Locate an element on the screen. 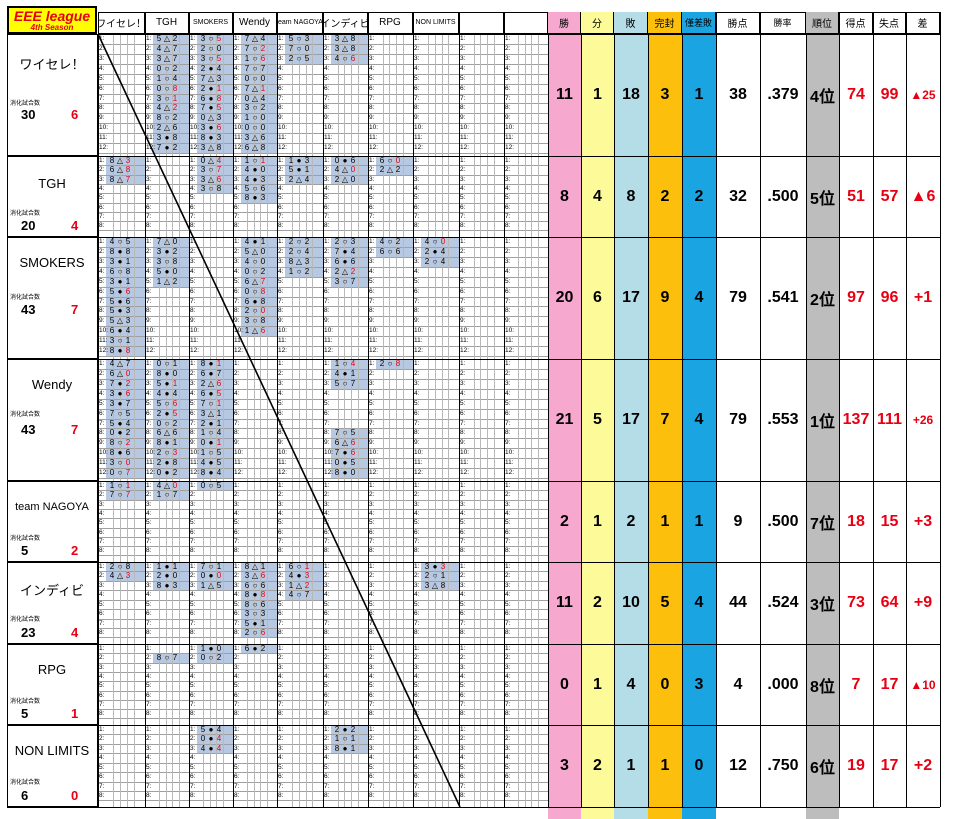 The height and width of the screenshot is (819, 956). match-number: 11: is located at coordinates (103, 138).